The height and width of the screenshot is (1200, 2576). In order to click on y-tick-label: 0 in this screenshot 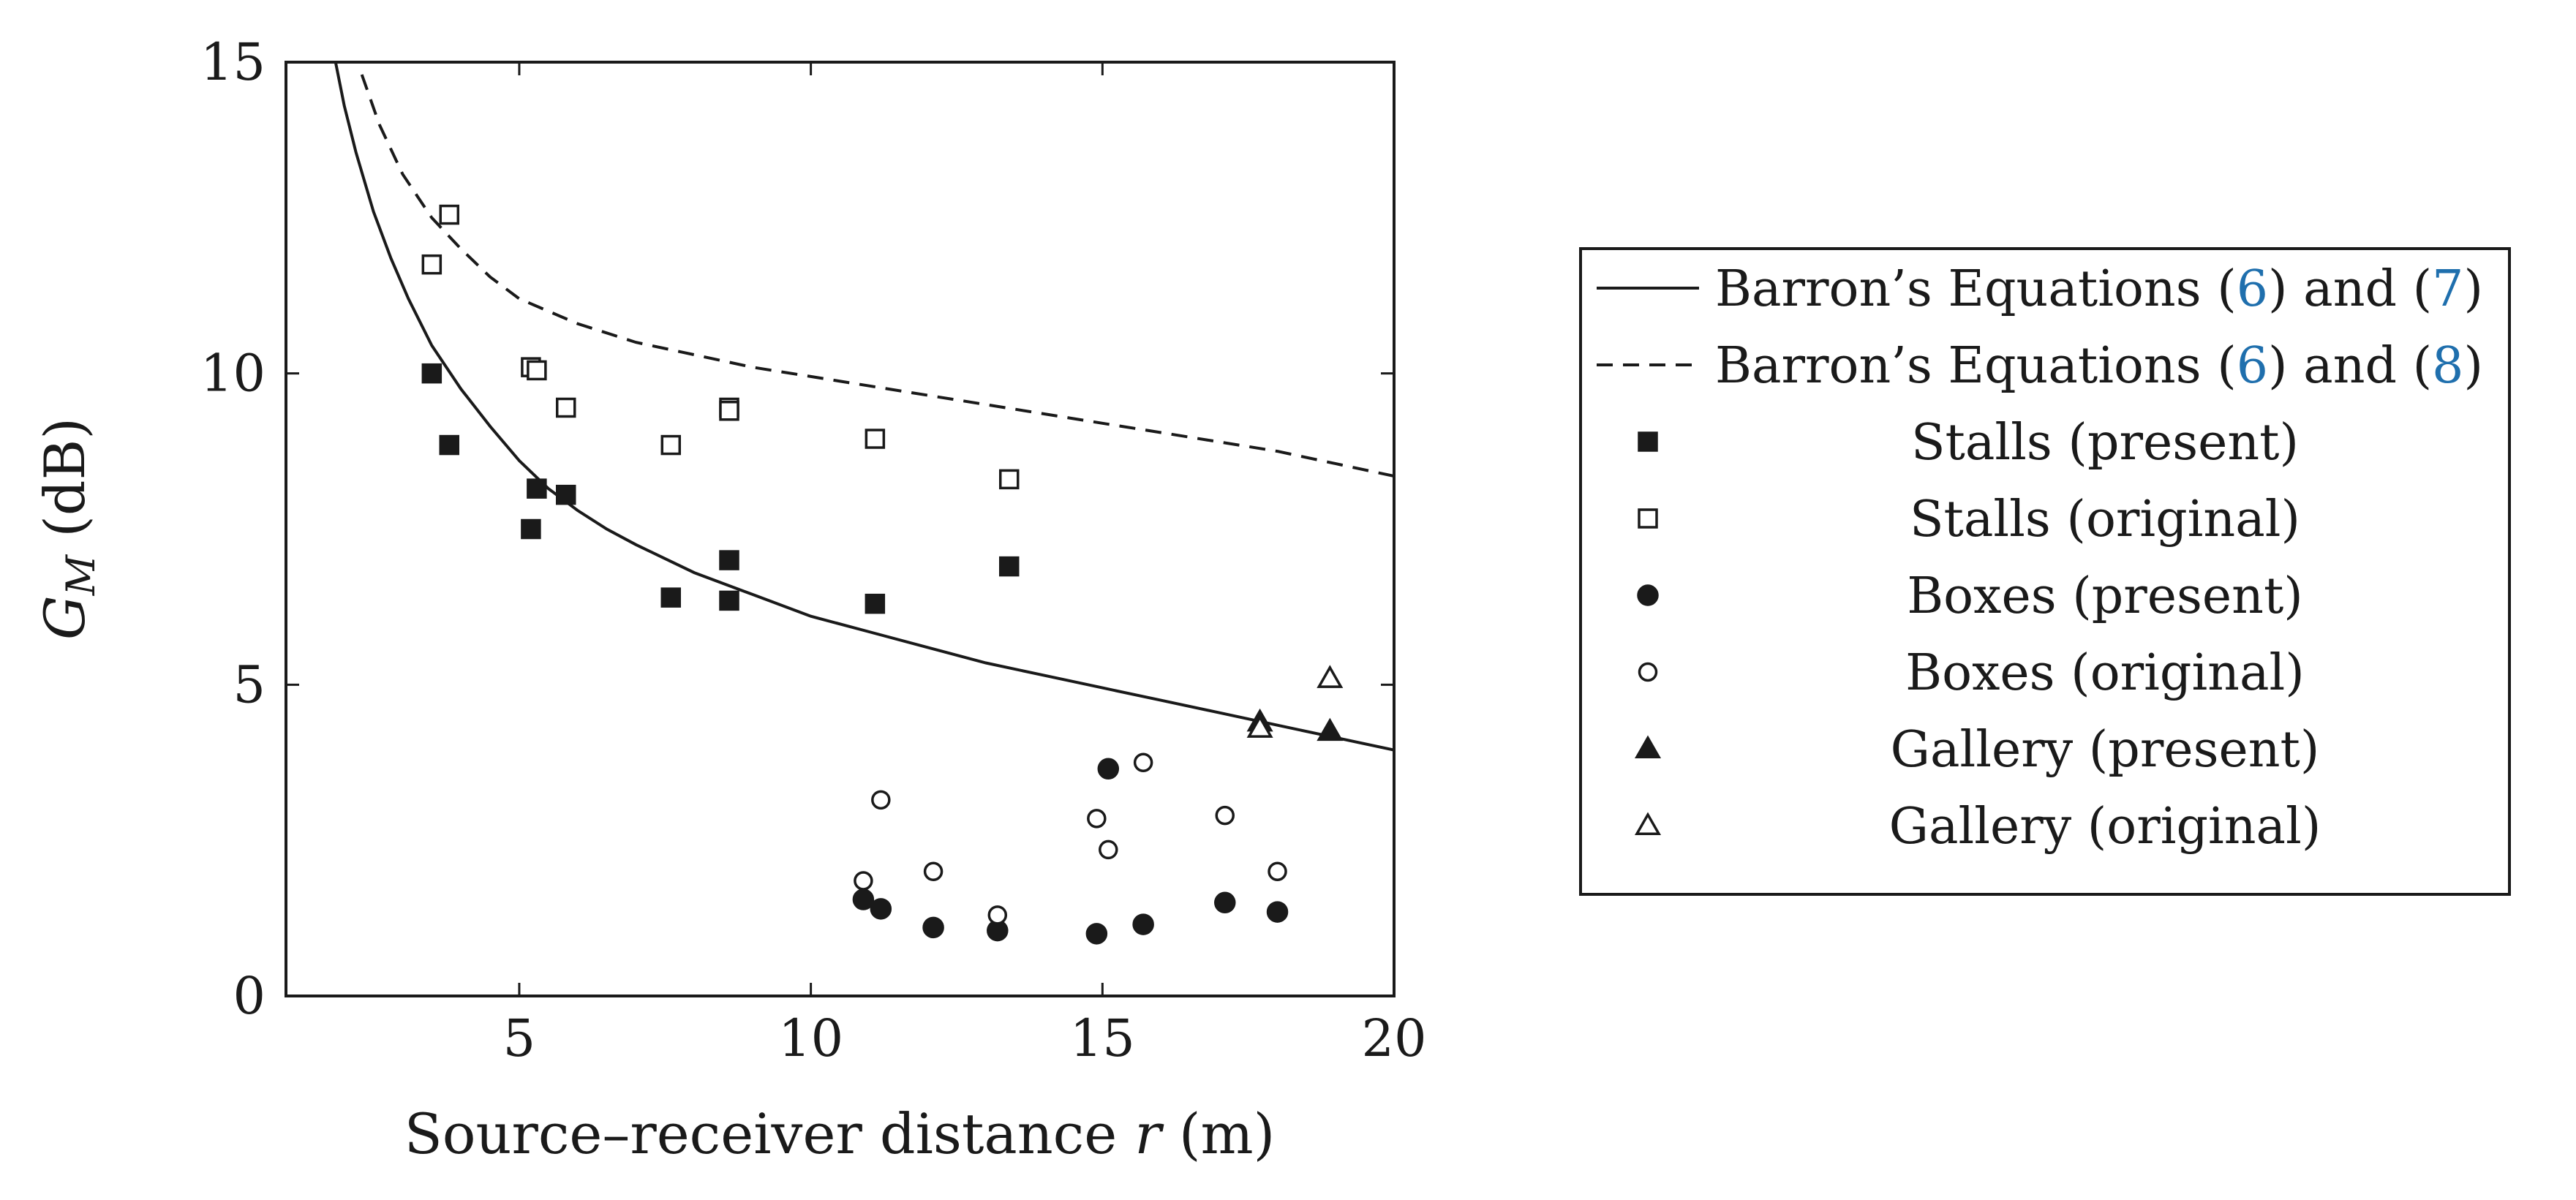, I will do `click(249, 996)`.